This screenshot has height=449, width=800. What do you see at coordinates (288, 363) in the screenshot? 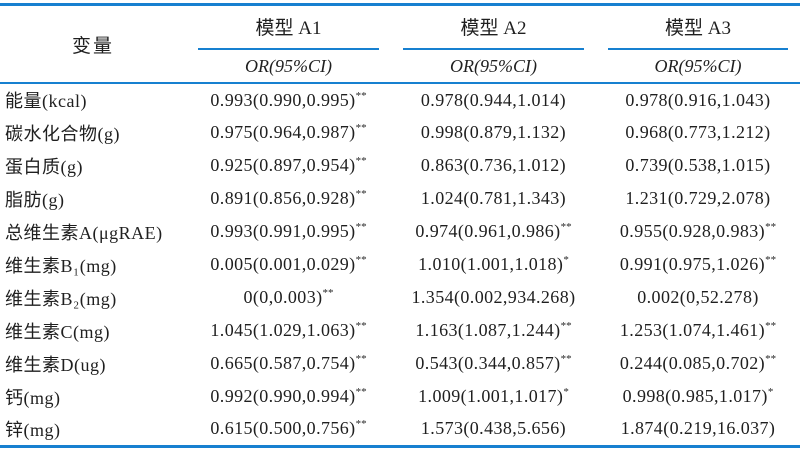
I see `or-ci-value: 0.665(0.587,0.754)**` at bounding box center [288, 363].